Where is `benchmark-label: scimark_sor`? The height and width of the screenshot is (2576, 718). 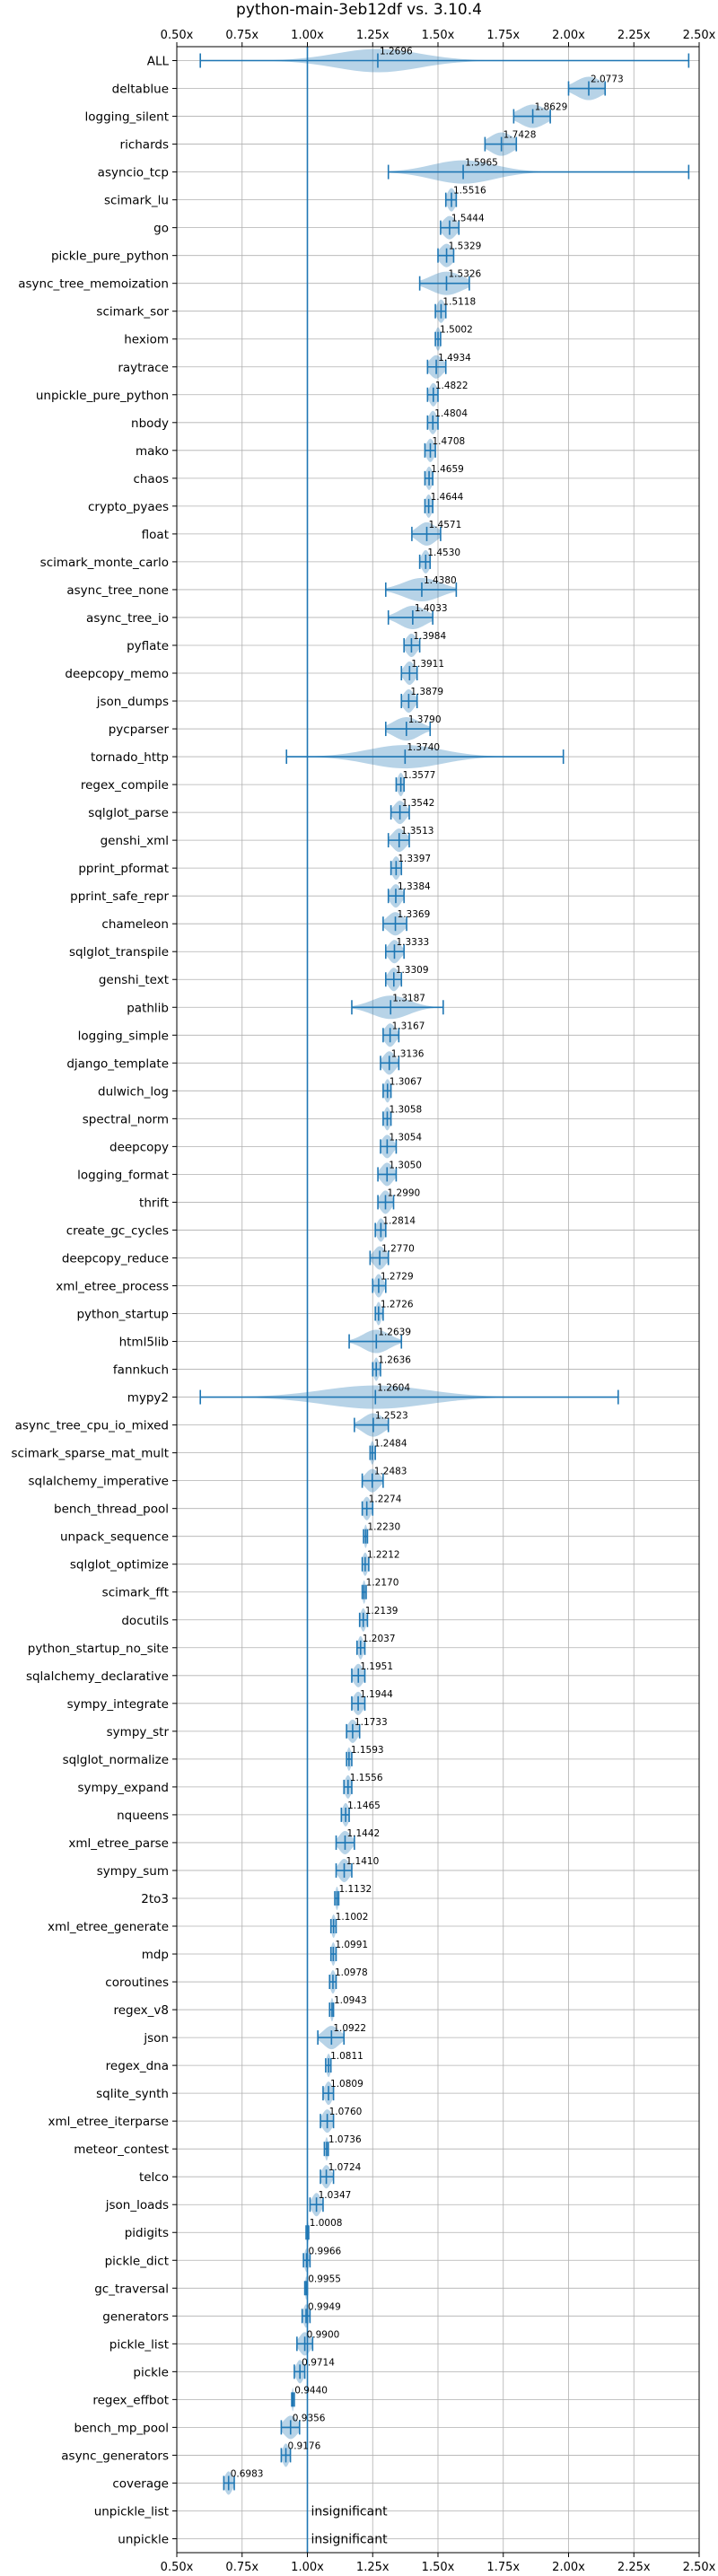 benchmark-label: scimark_sor is located at coordinates (132, 312).